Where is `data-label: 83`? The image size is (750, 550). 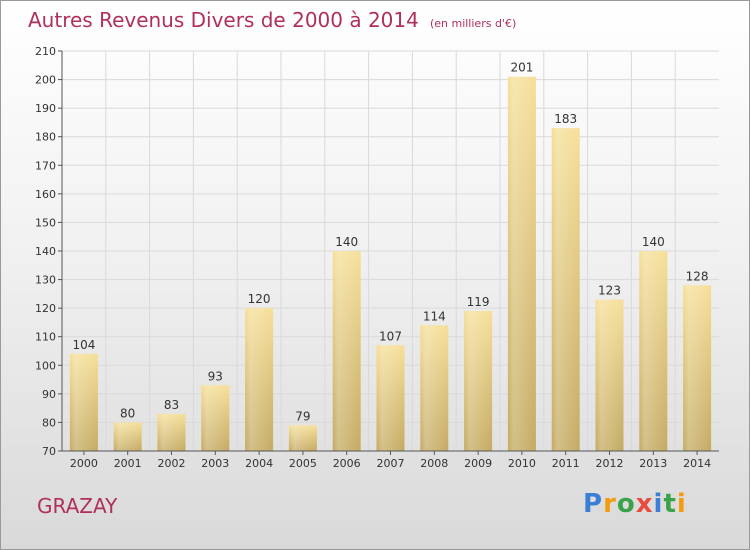
data-label: 83 is located at coordinates (171, 405).